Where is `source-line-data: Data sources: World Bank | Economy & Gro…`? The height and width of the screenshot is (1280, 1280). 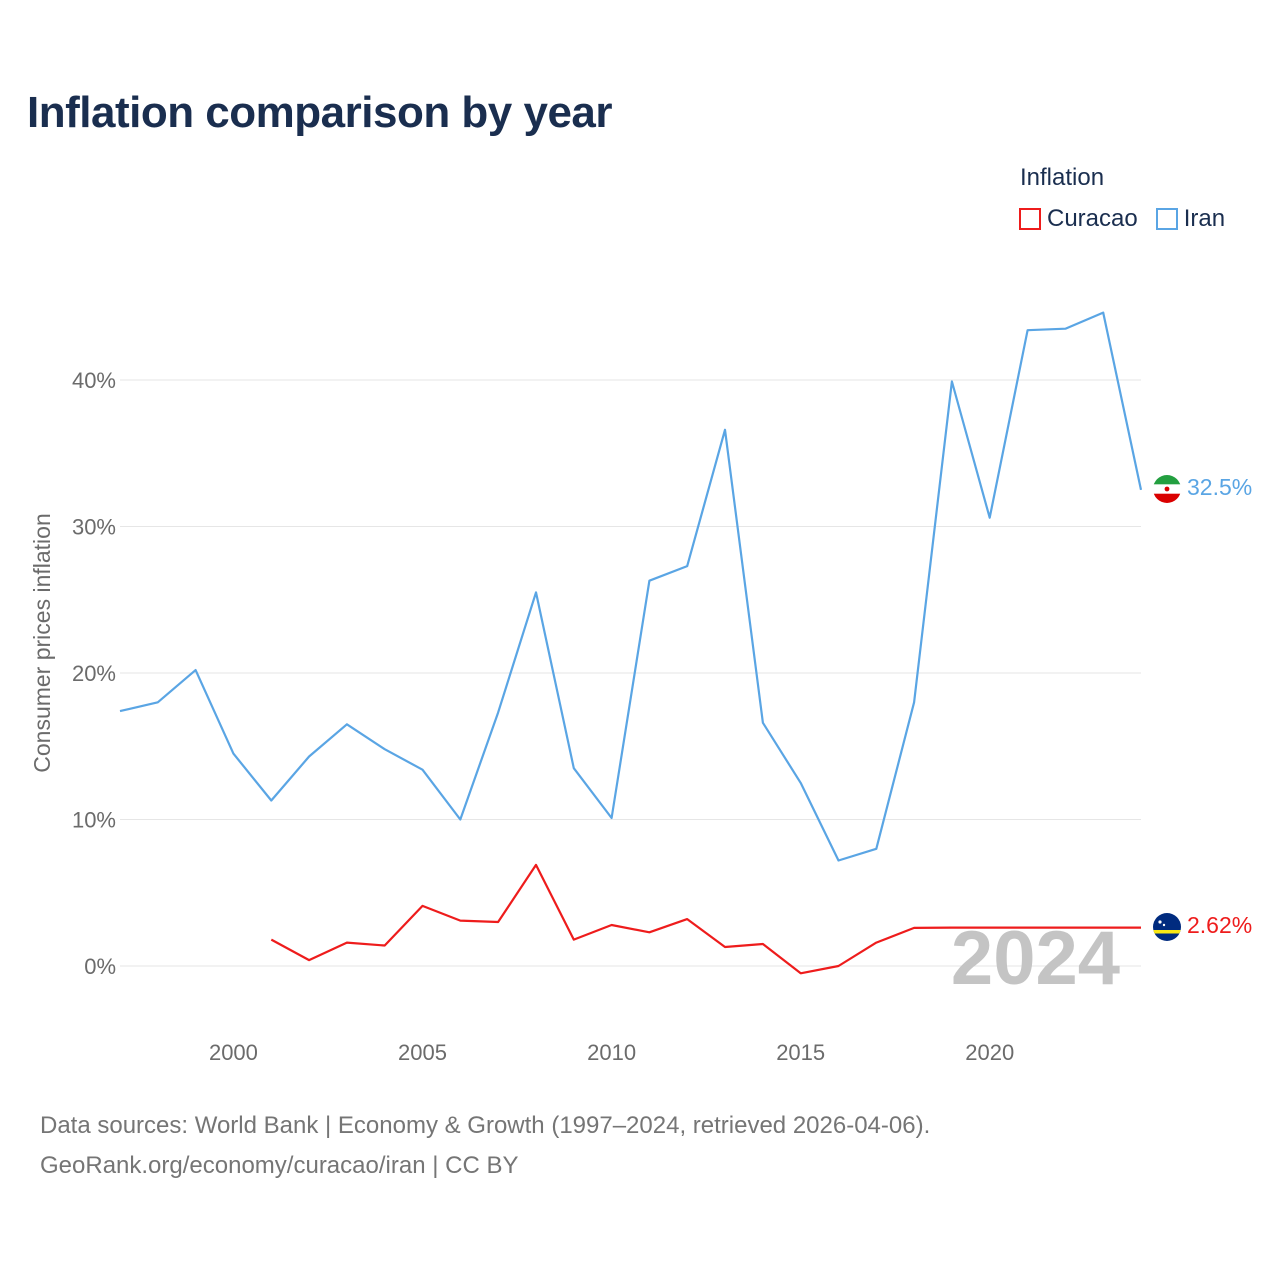 source-line-data: Data sources: World Bank | Economy & Gro… is located at coordinates (485, 1125).